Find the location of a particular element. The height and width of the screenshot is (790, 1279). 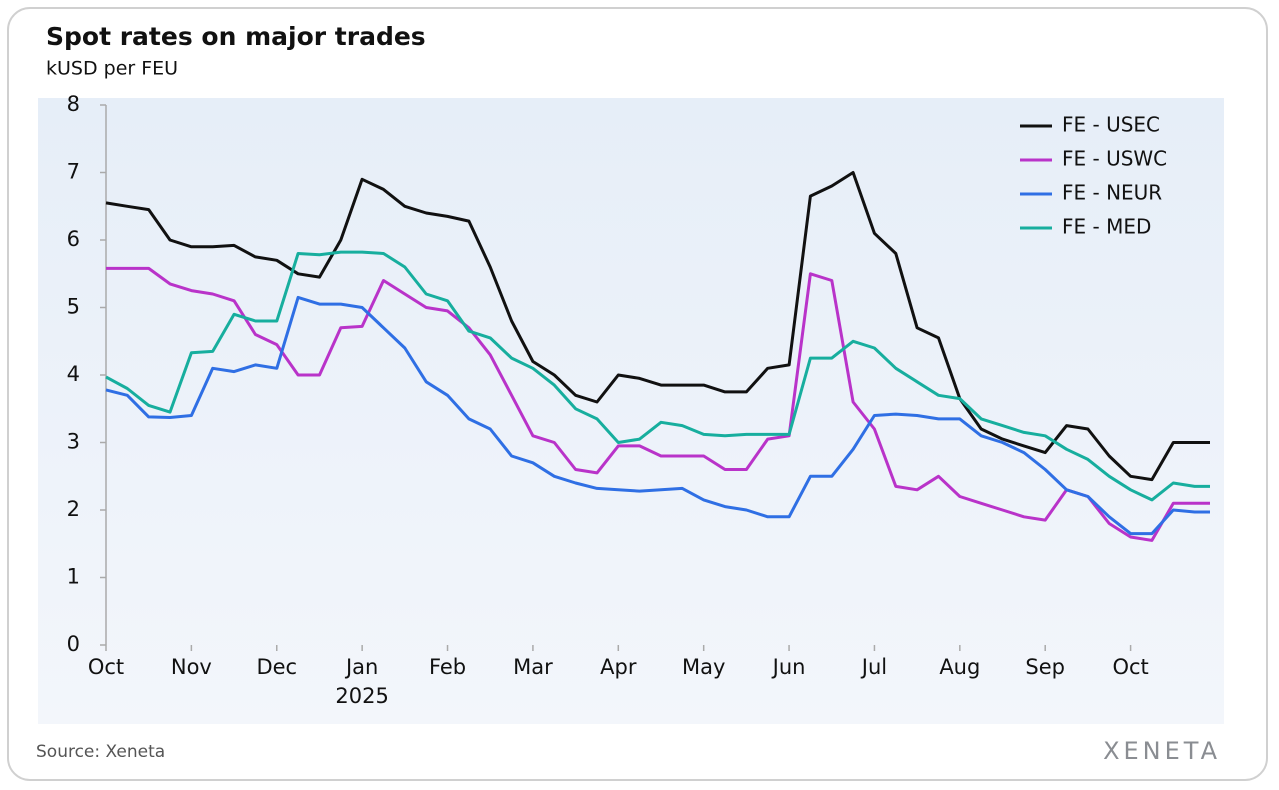

y-tick-label: 0 is located at coordinates (73, 644).